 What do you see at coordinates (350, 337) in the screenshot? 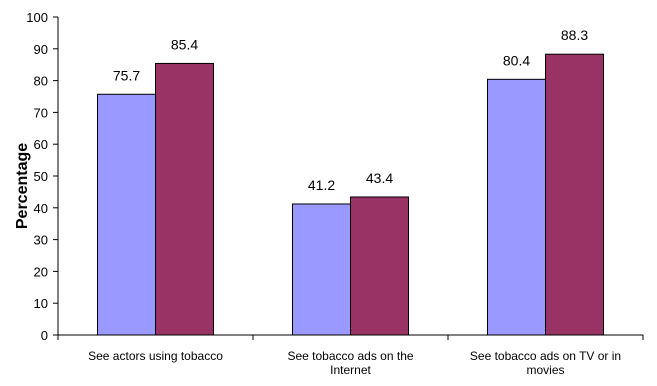
I see `x-tick-marks` at bounding box center [350, 337].